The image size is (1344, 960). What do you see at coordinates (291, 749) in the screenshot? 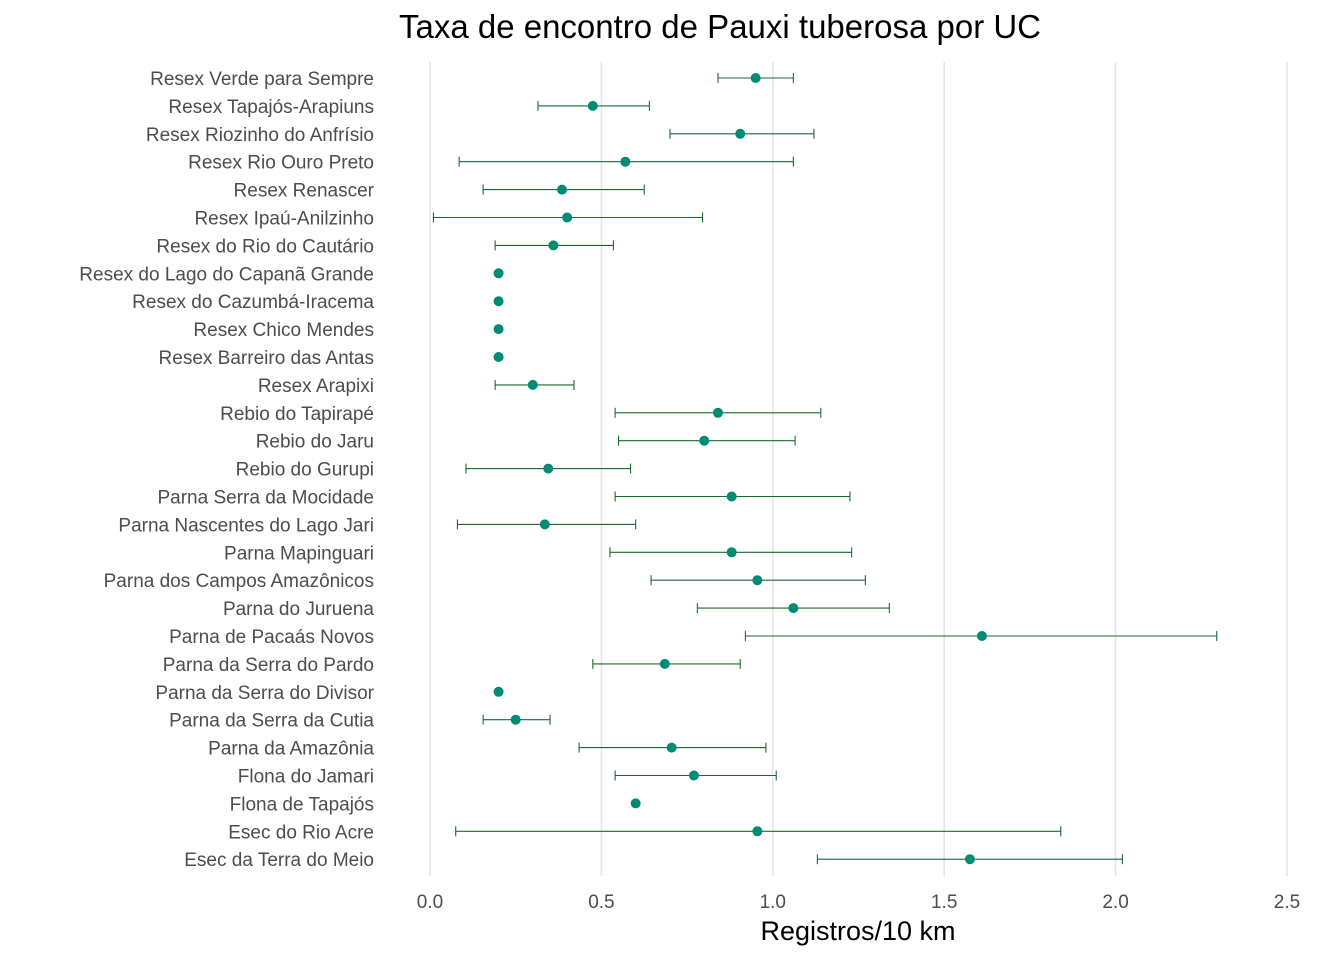
I see `y-tick-label: Parna da Amazônia` at bounding box center [291, 749].